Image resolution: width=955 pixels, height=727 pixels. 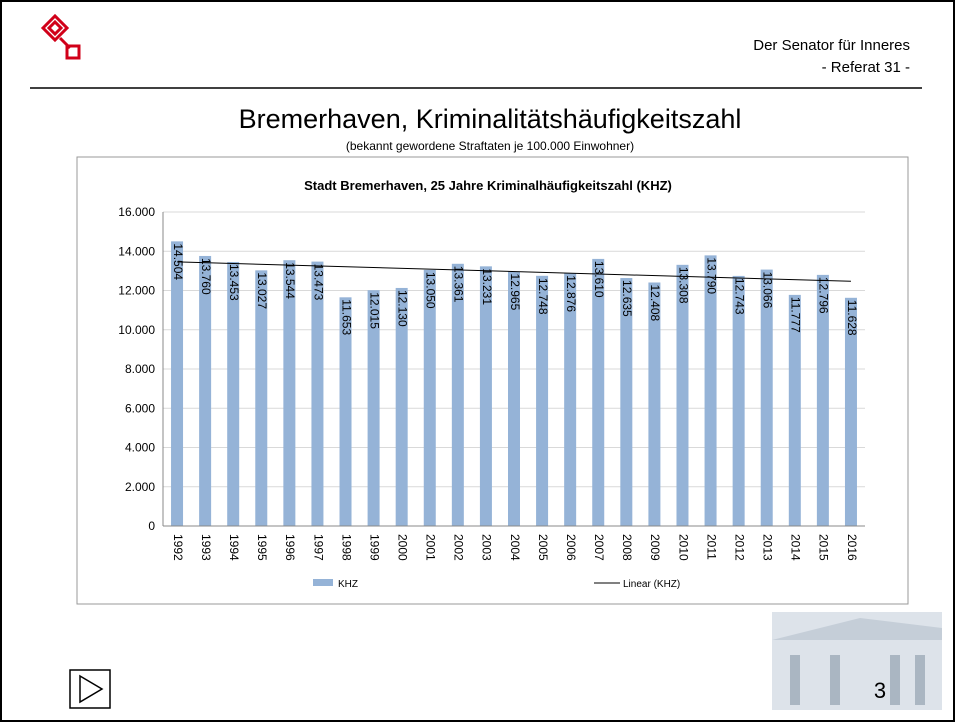 I want to click on x-tick-label: 2016, so click(x=852, y=547).